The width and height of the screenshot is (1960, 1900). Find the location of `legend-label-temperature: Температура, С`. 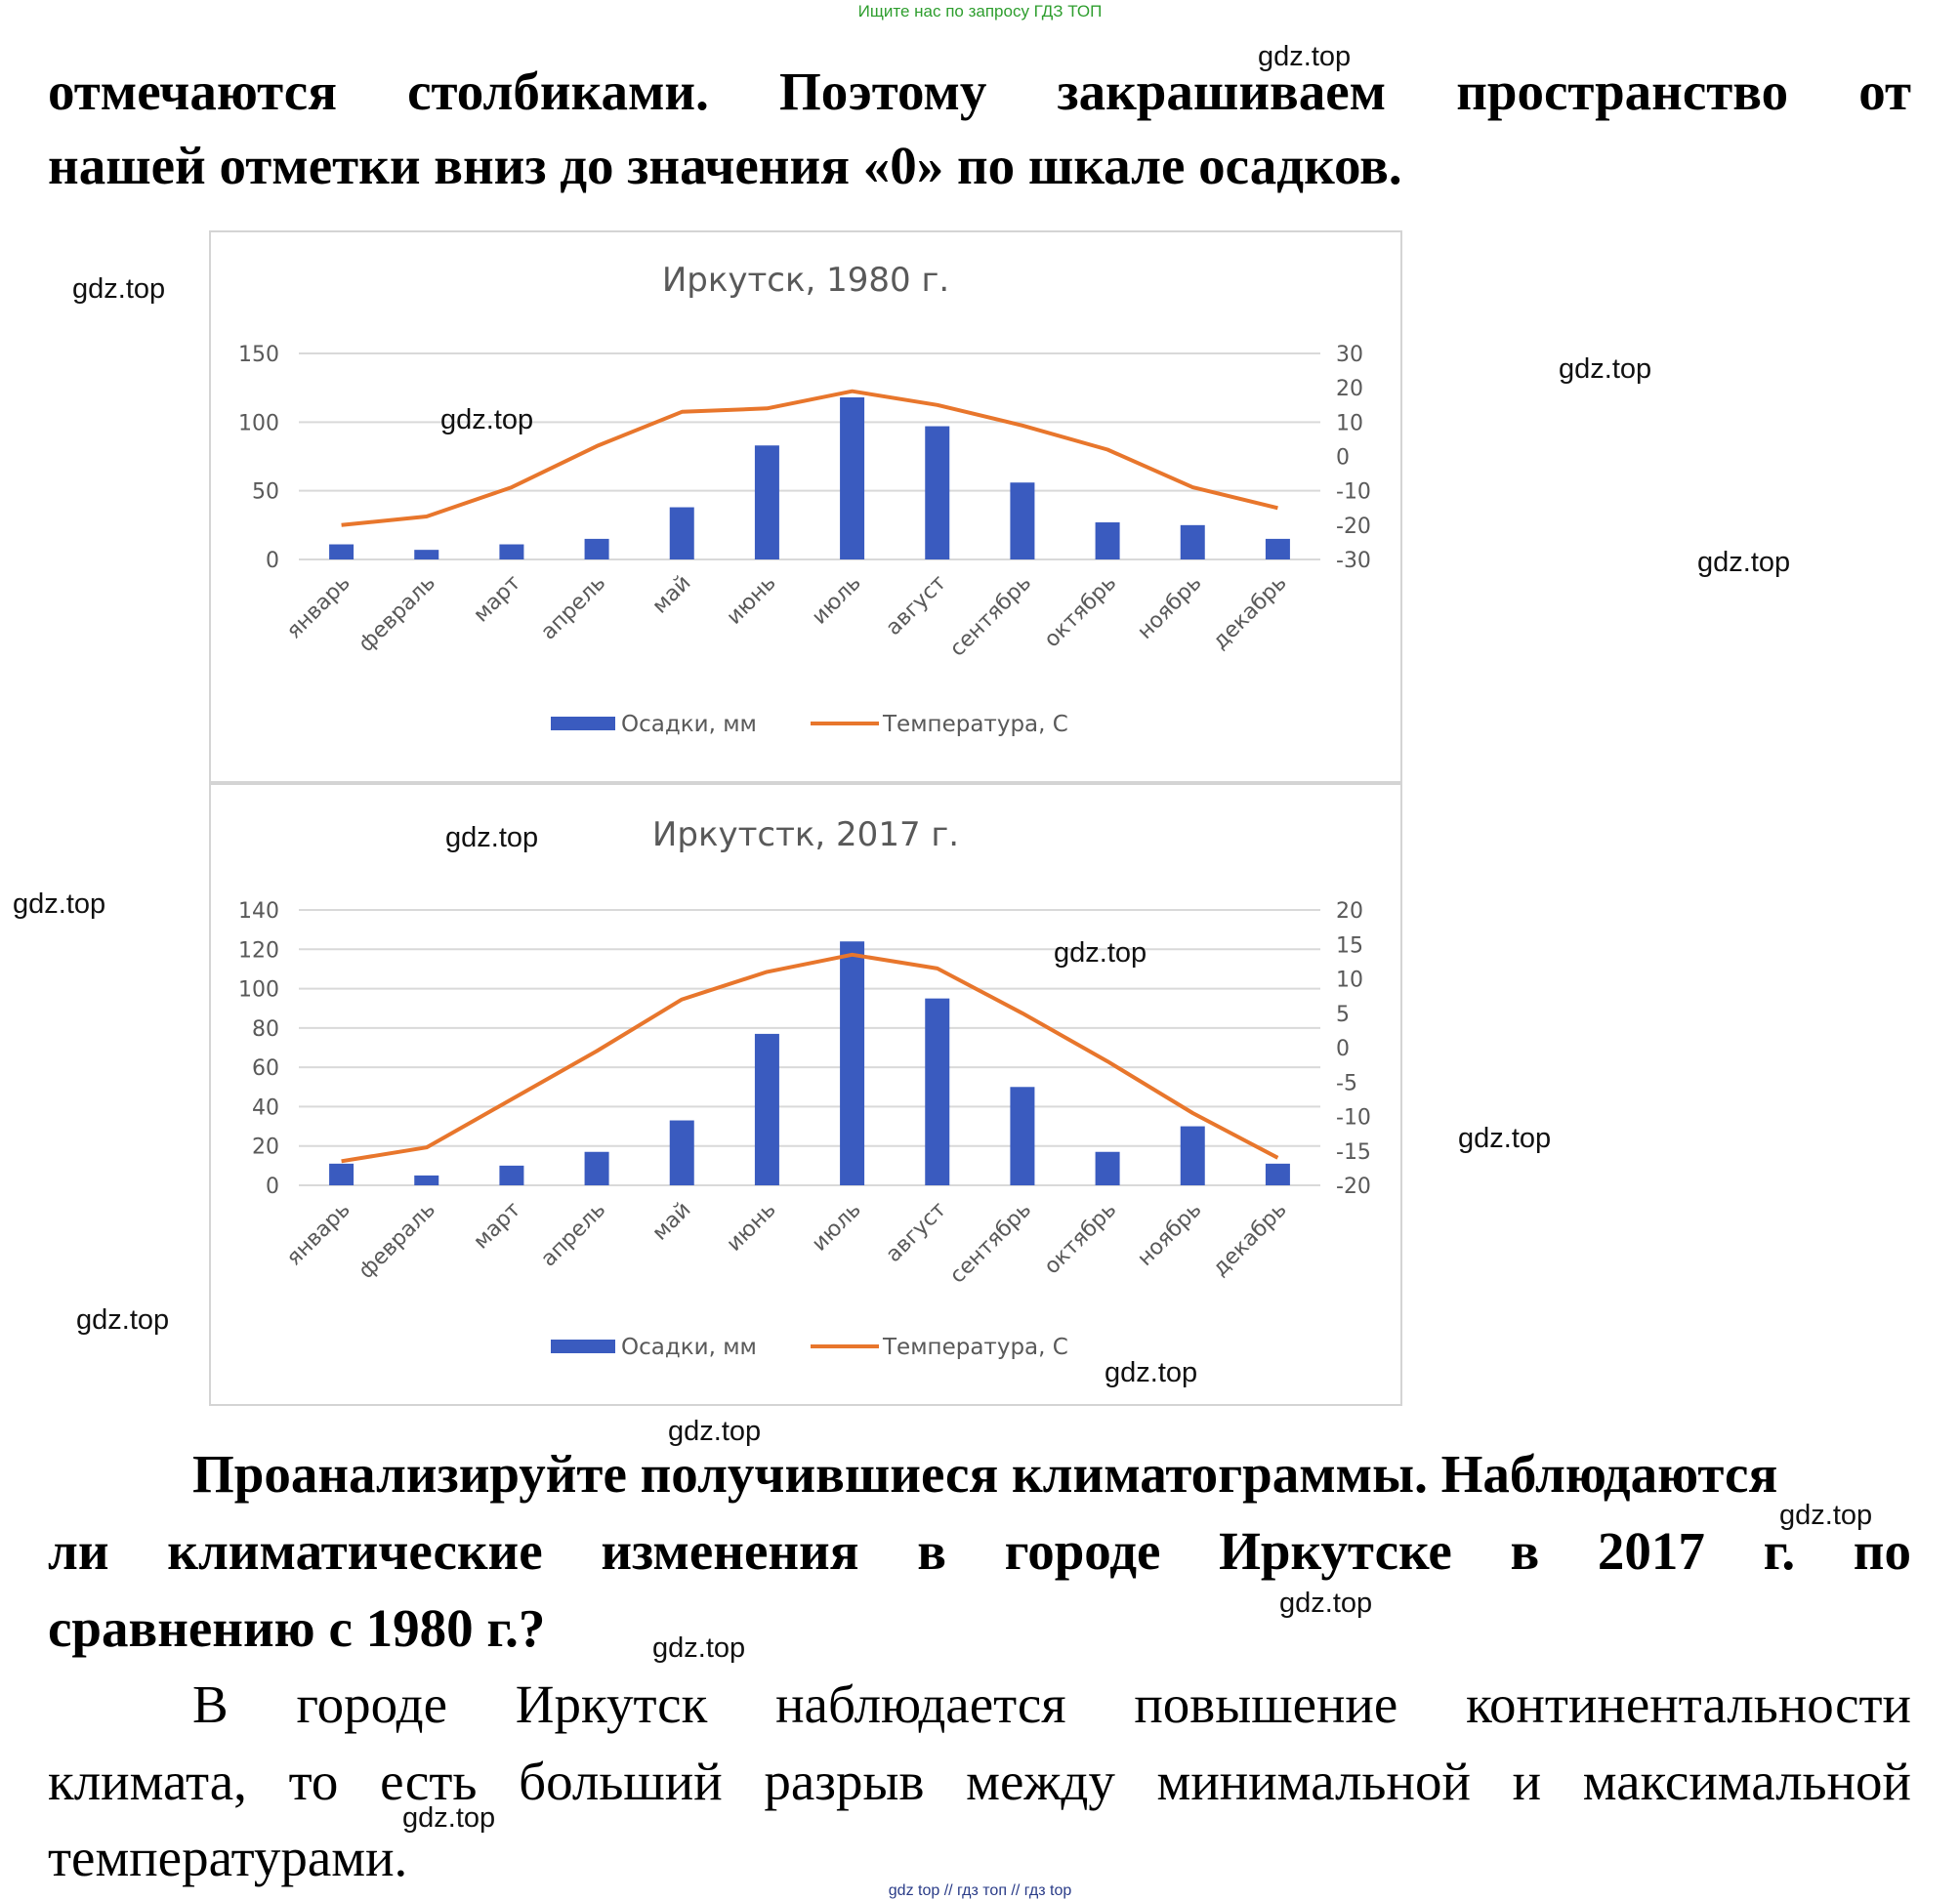

legend-label-temperature: Температура, С is located at coordinates (975, 1347).